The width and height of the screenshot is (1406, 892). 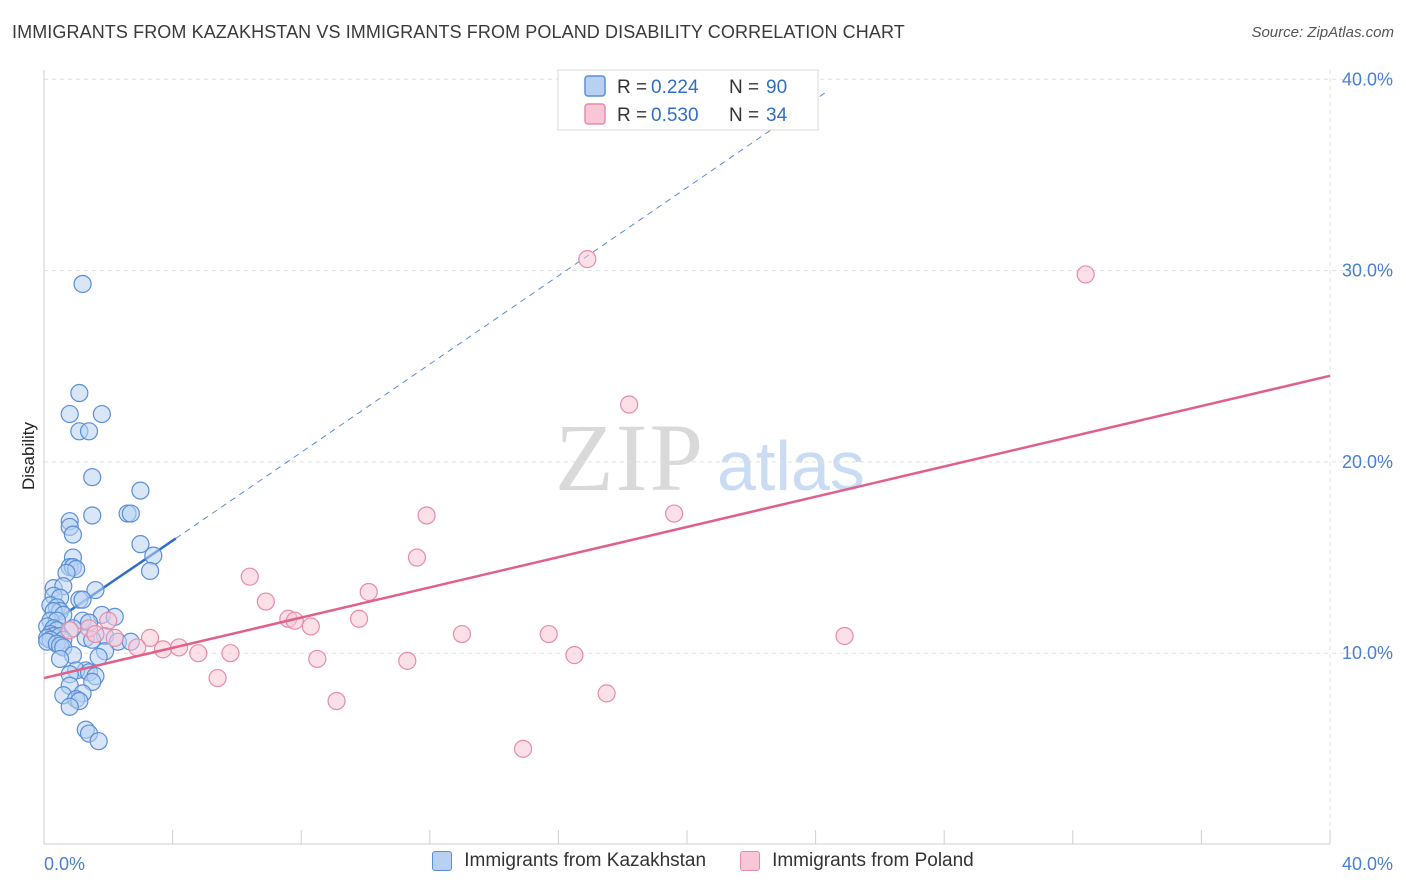 I want to click on legend-kazakhstan-r-value: 0.224, so click(x=675, y=87).